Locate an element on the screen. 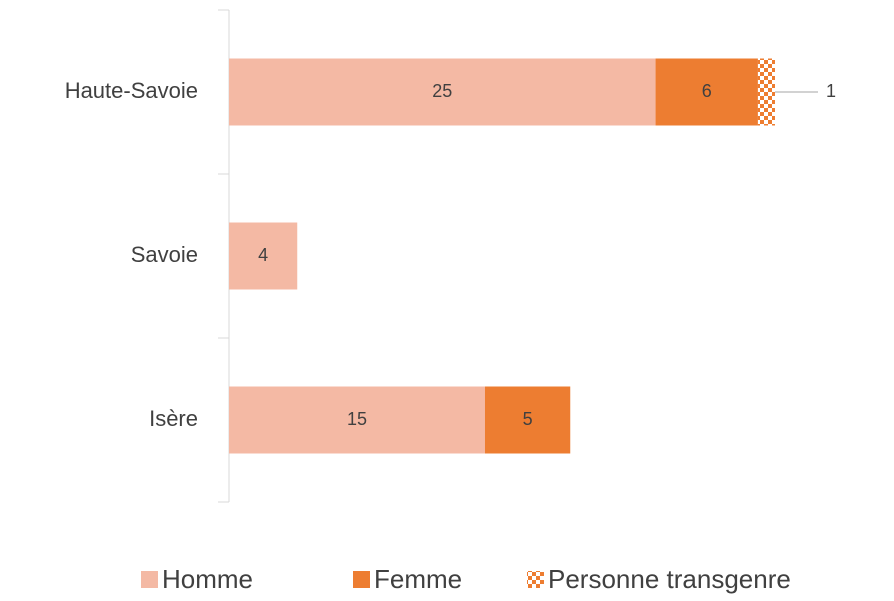 The width and height of the screenshot is (894, 601). data-label: 25 is located at coordinates (442, 91).